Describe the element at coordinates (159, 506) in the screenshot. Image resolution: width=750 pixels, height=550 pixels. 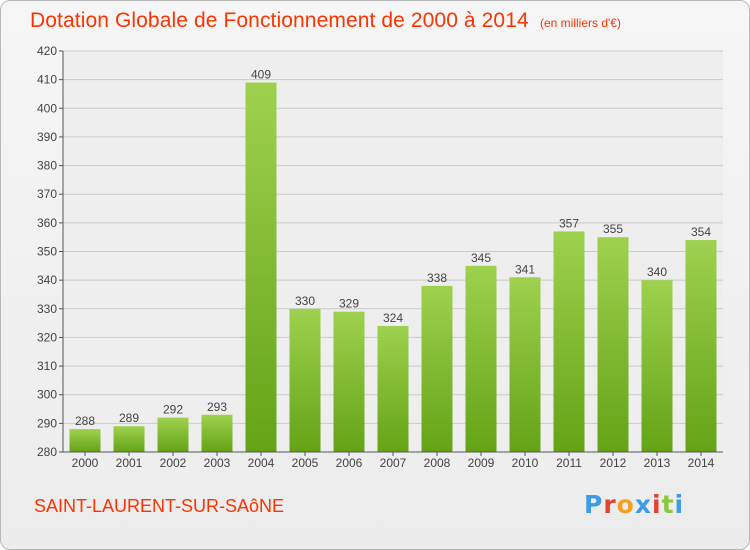
I see `commune-name: SAINT-LAURENT-SUR-SAôNE` at that location.